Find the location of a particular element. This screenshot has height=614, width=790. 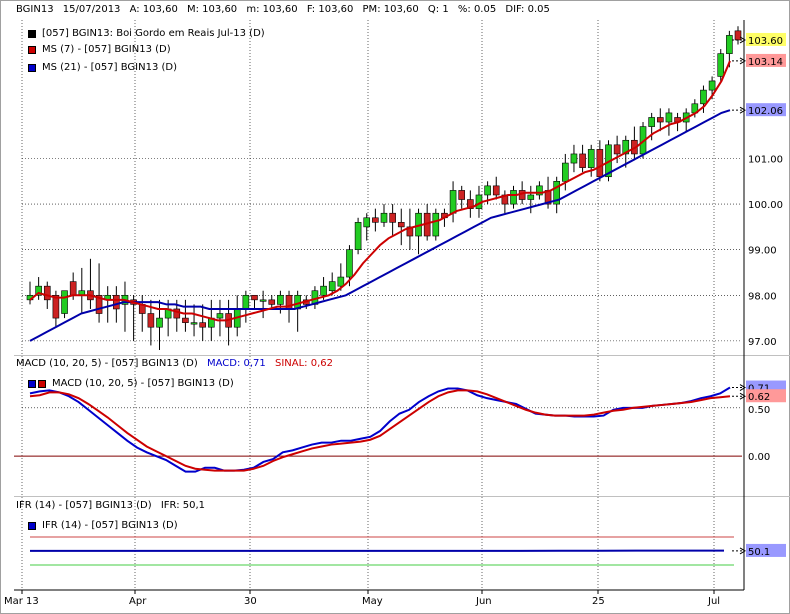

legend-ma7: MS (7) - [057] BGIN13 (D) is located at coordinates (99, 49).